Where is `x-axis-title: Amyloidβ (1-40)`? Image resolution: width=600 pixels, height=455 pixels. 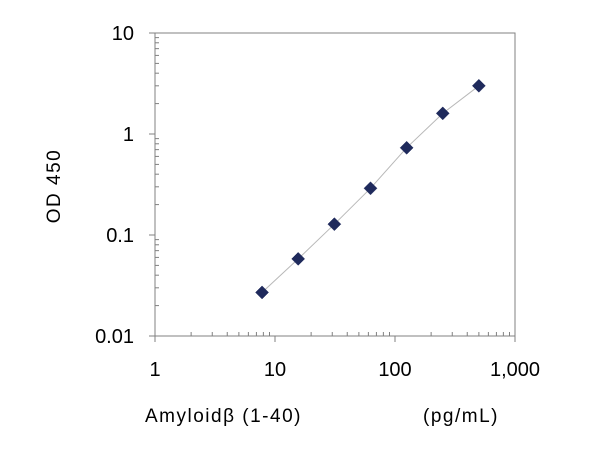 x-axis-title: Amyloidβ (1-40) is located at coordinates (223, 416).